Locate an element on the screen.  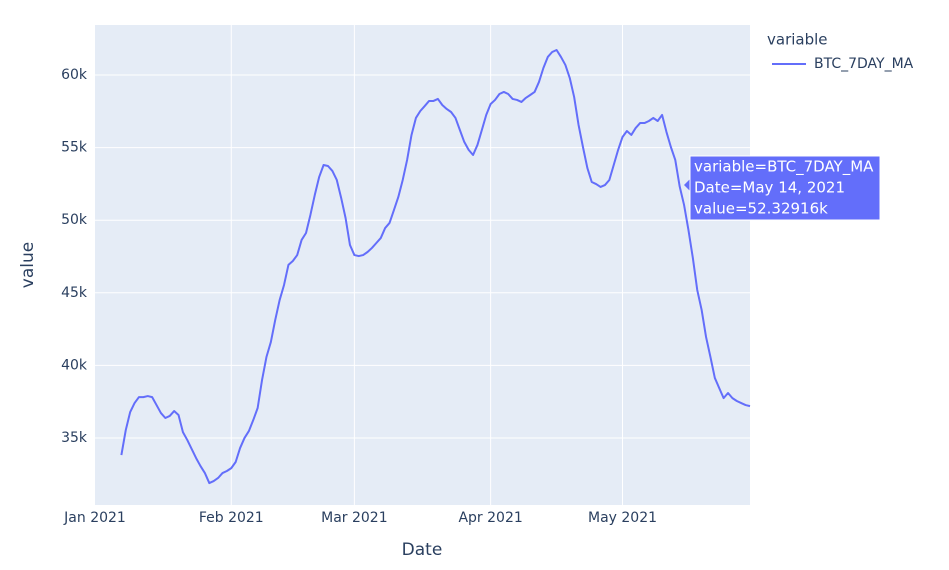
y-tick-label: 45k is located at coordinates (74, 293).